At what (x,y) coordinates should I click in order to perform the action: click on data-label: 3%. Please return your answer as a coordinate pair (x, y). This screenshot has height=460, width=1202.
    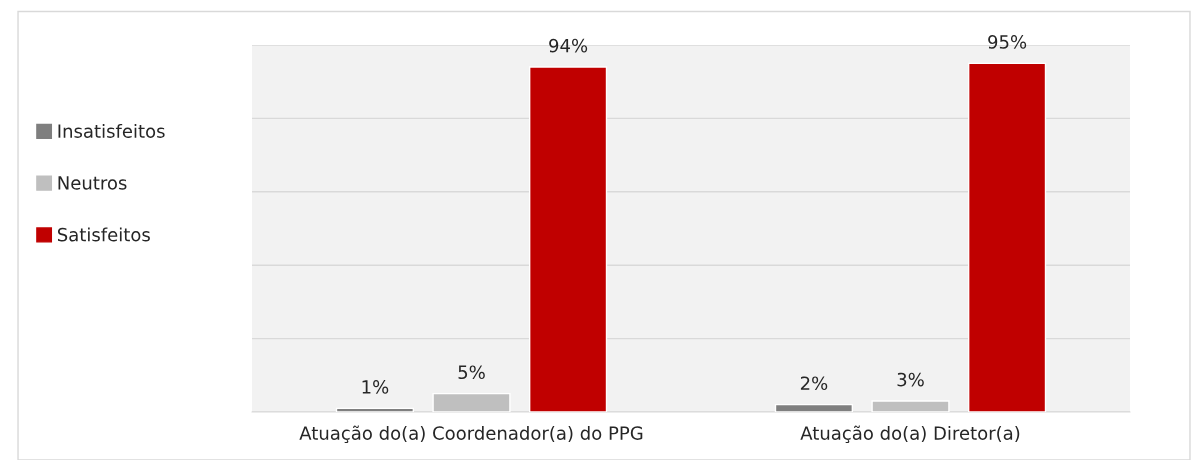
    Looking at the image, I should click on (910, 379).